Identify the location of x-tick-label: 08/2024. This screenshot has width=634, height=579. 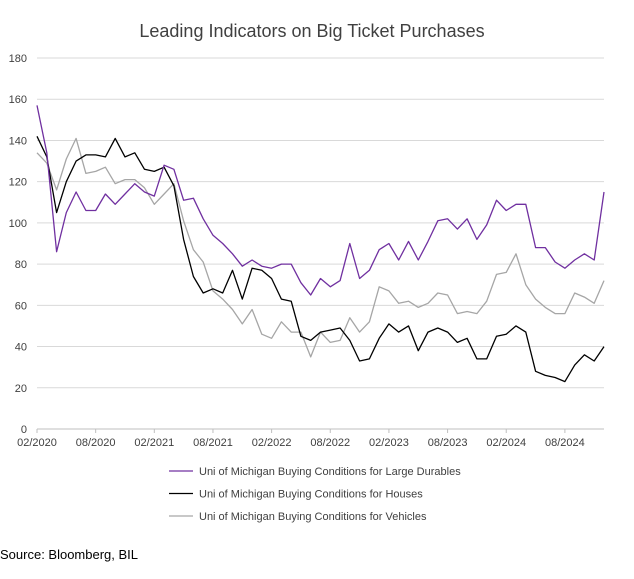
(565, 443).